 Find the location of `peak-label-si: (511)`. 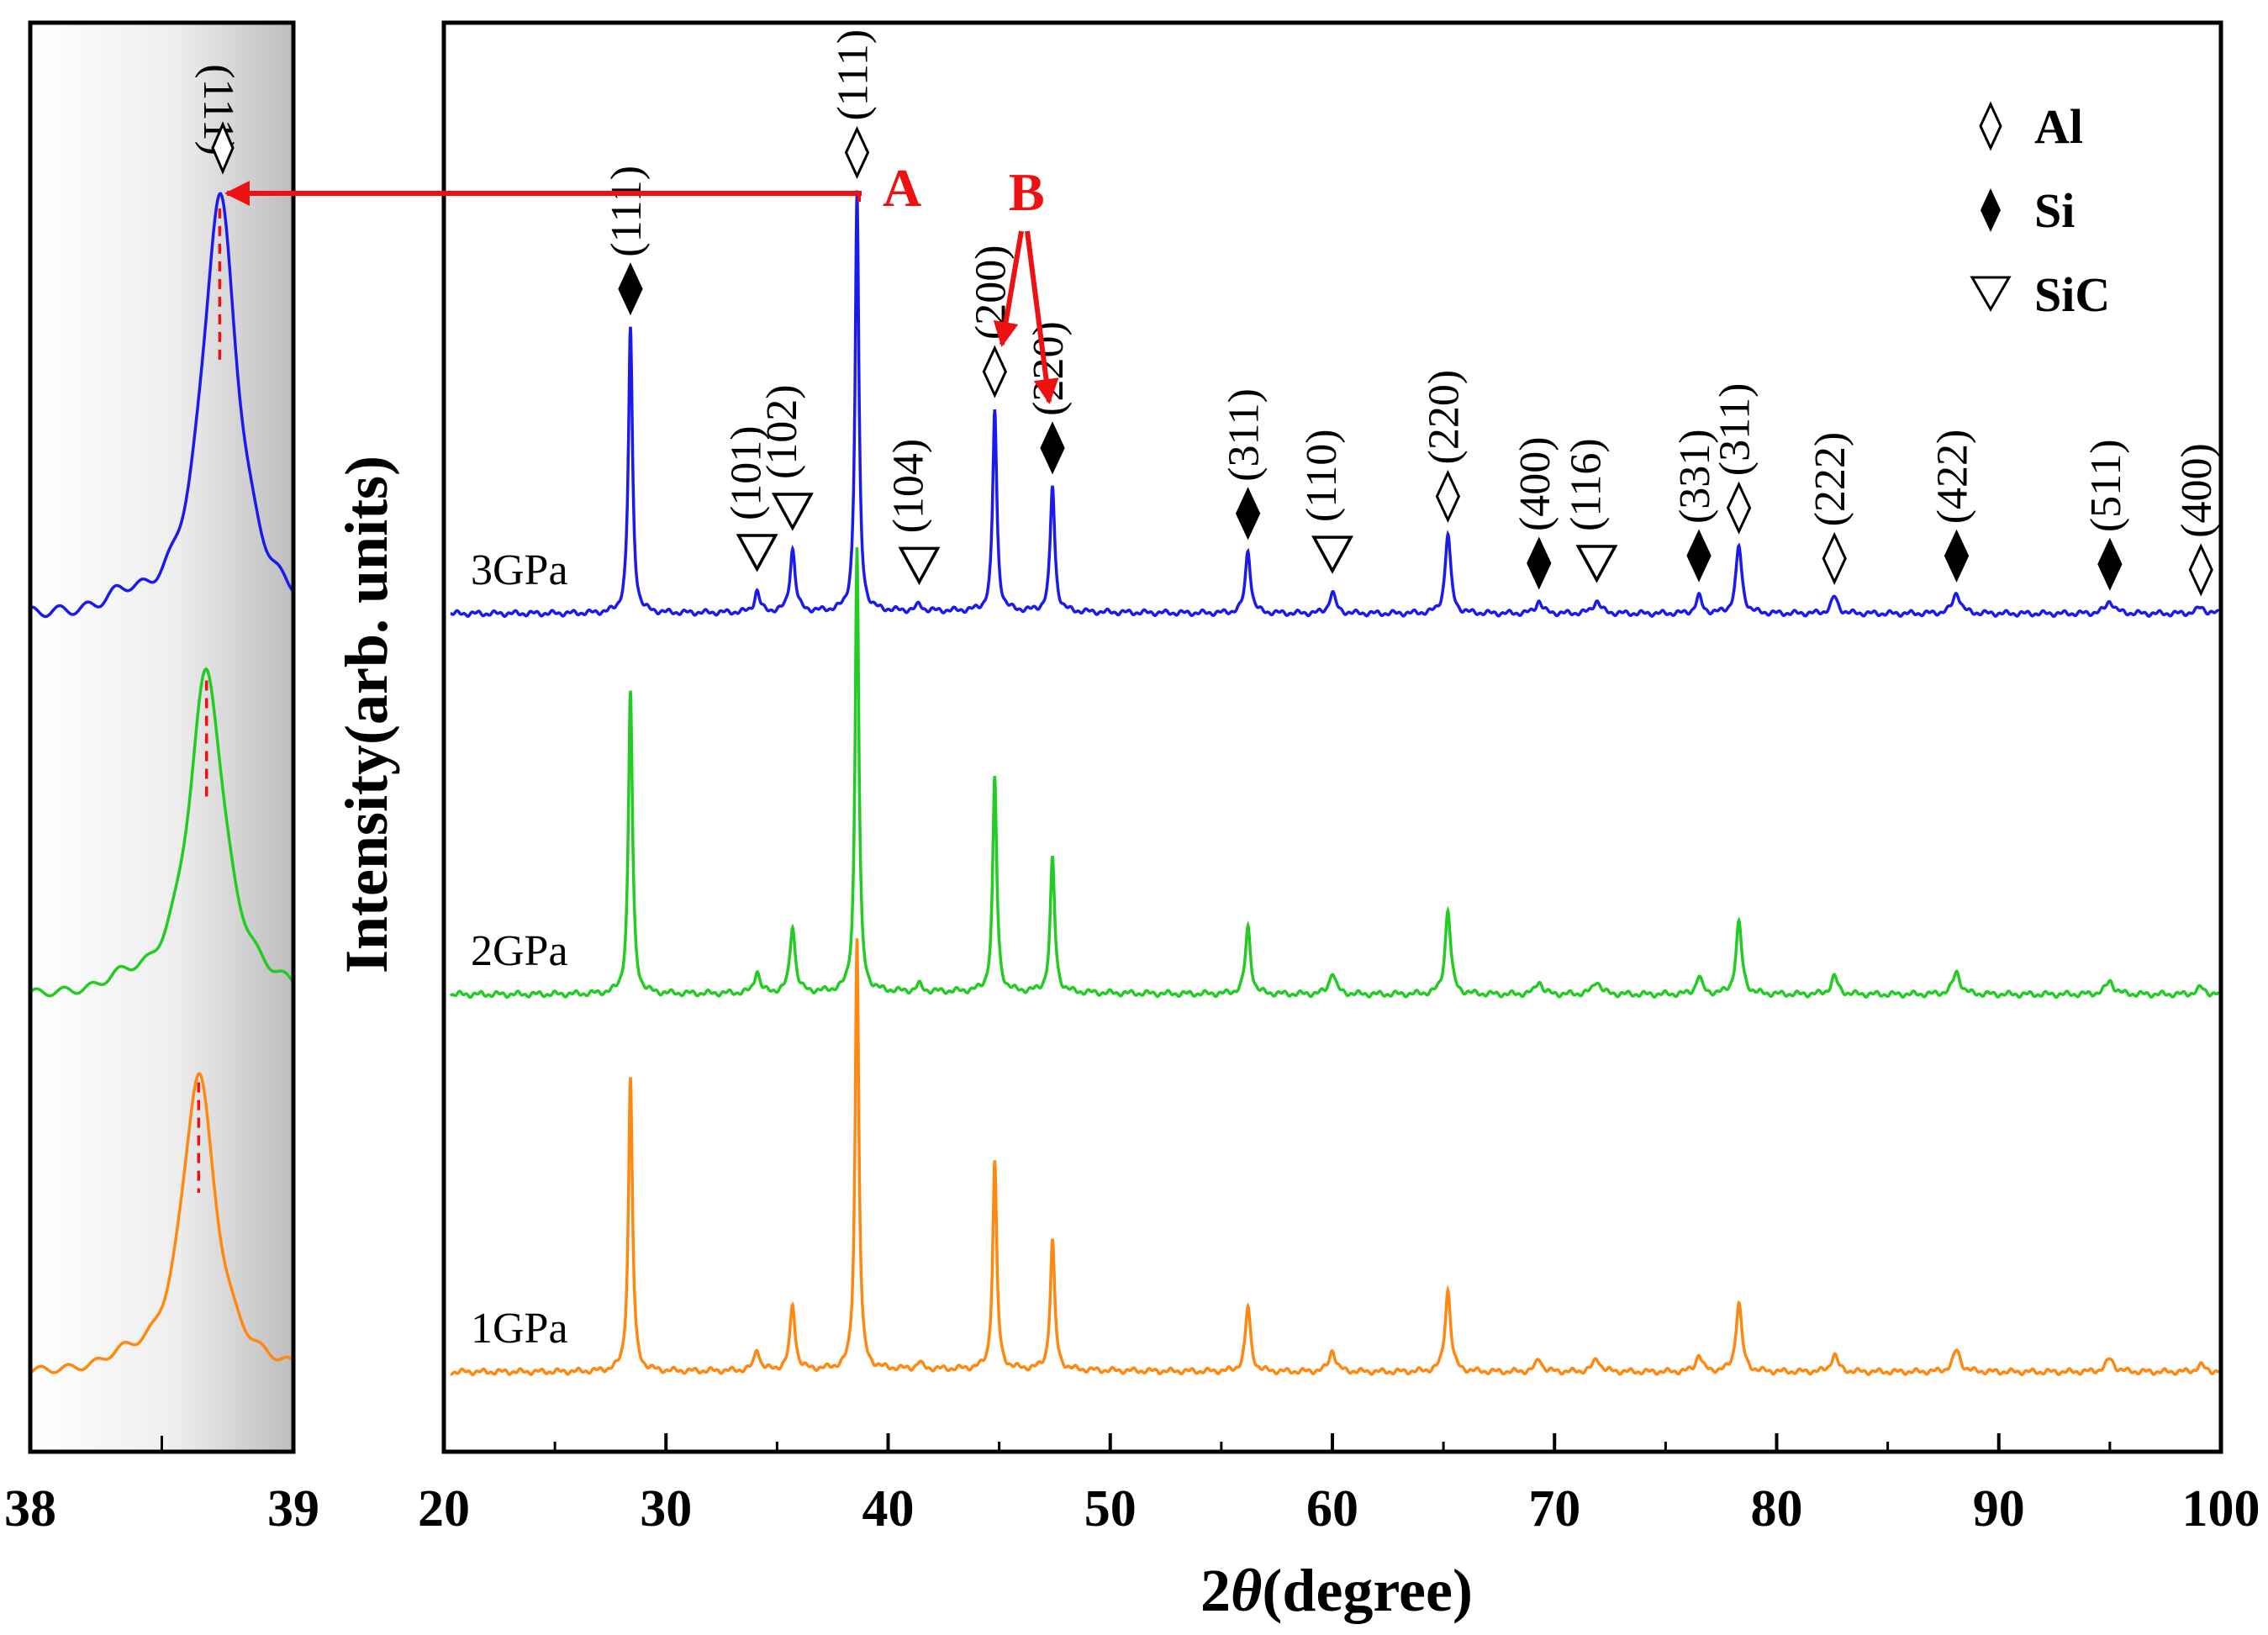

peak-label-si: (511) is located at coordinates (2106, 485).